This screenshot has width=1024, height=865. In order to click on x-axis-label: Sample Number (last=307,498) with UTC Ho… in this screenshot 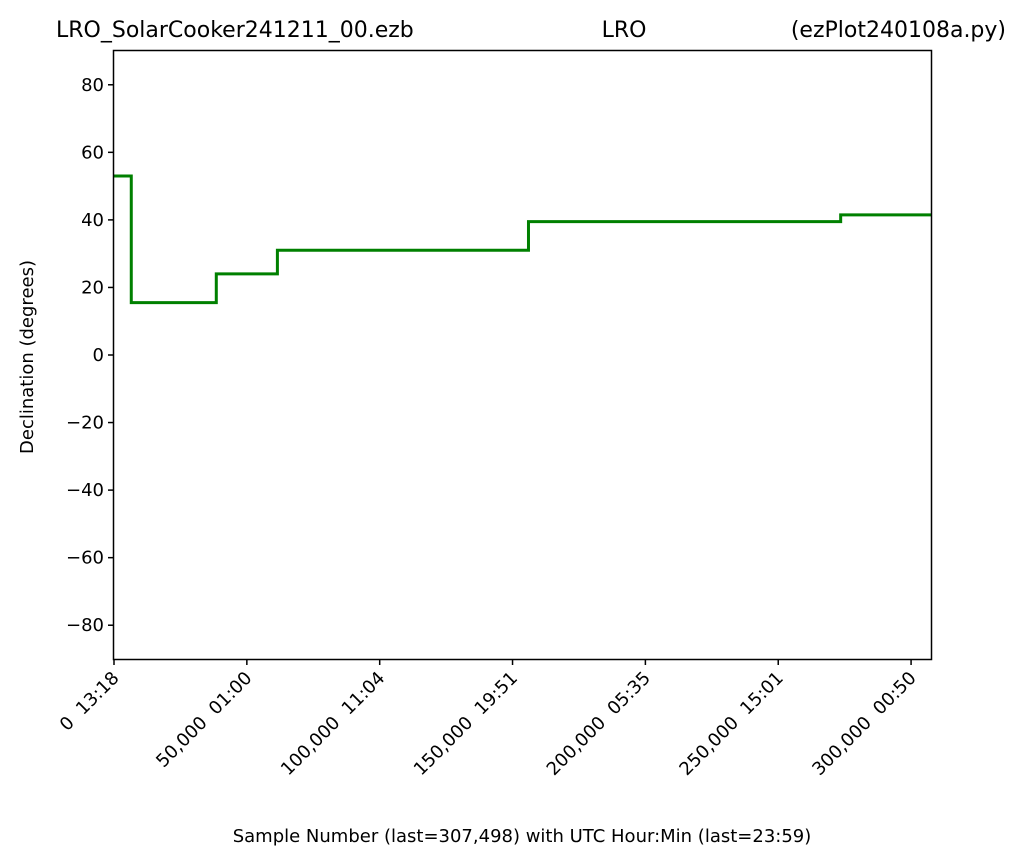, I will do `click(522, 836)`.